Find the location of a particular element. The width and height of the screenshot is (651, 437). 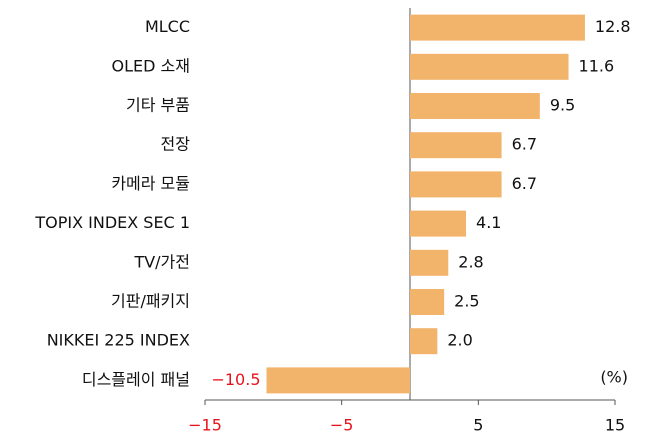

y-tick-label: 기타 부품 is located at coordinates (158, 105).